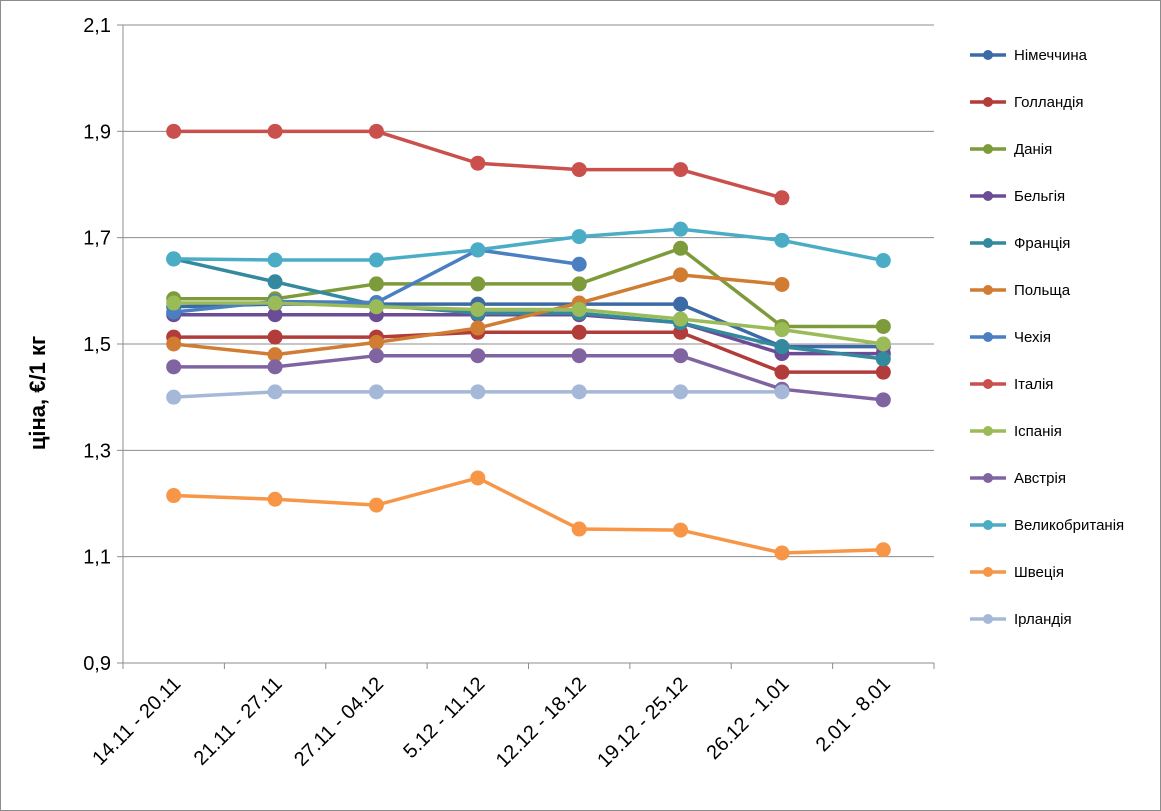  I want to click on legend-label: Польща, so click(1042, 290).